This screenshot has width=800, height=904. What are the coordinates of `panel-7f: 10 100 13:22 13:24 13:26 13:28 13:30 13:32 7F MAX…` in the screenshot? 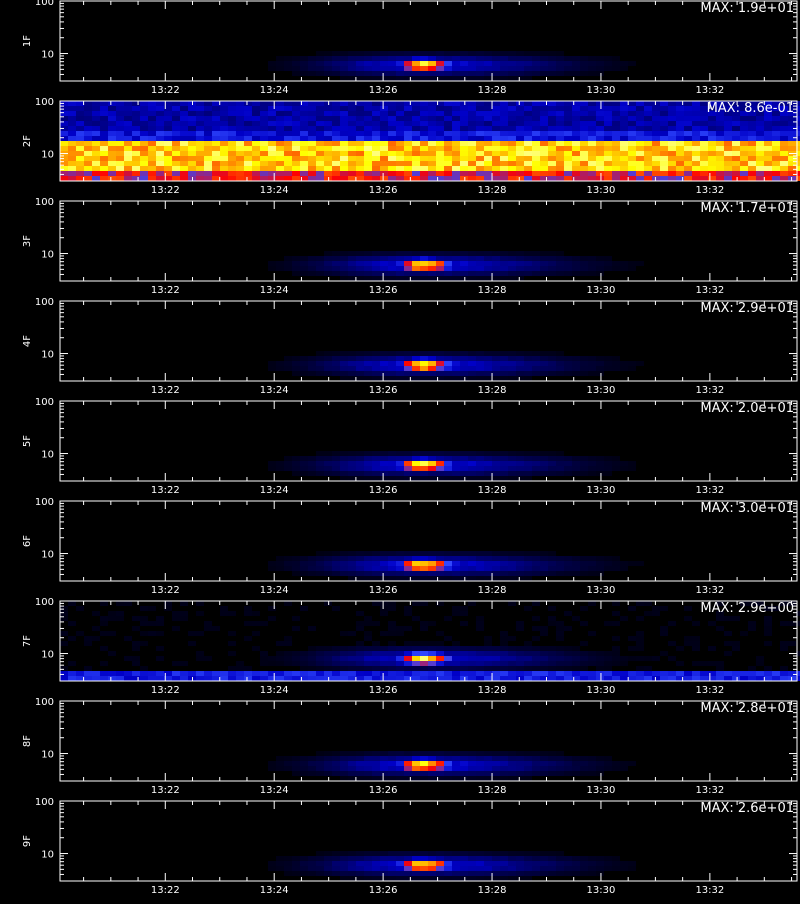 It's located at (411, 646).